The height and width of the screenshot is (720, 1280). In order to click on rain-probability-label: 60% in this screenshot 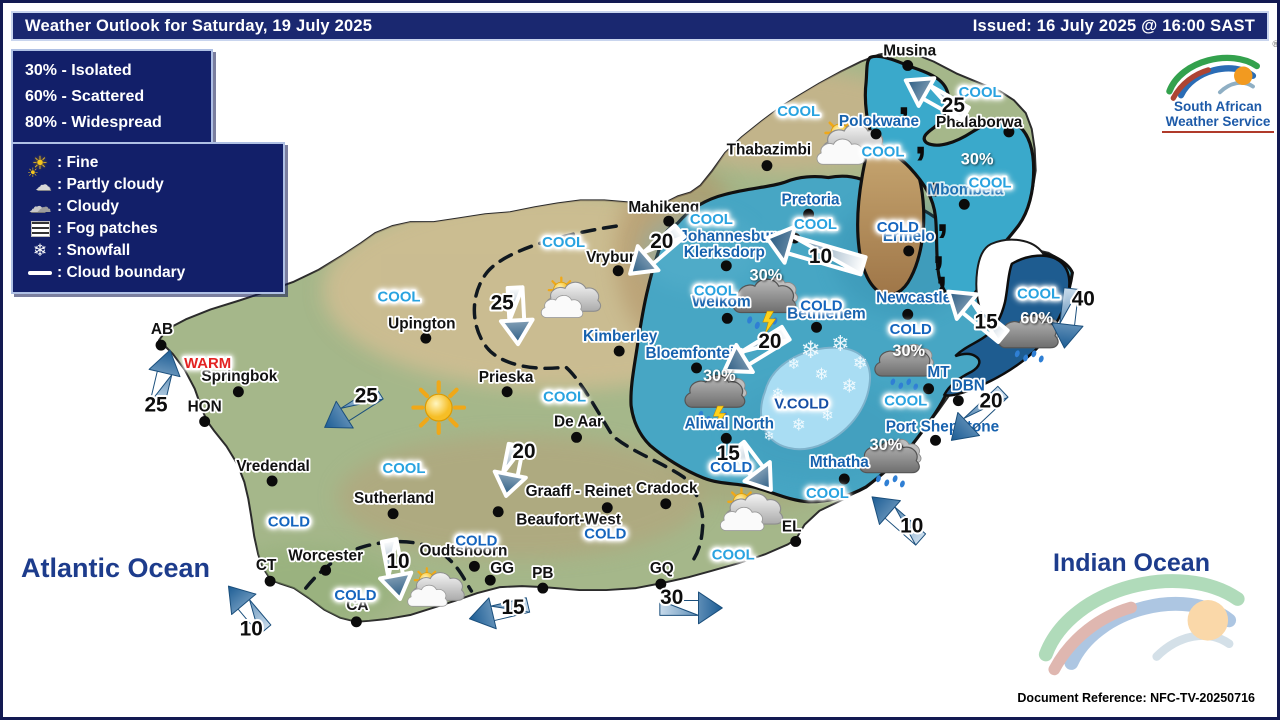, I will do `click(1036, 318)`.